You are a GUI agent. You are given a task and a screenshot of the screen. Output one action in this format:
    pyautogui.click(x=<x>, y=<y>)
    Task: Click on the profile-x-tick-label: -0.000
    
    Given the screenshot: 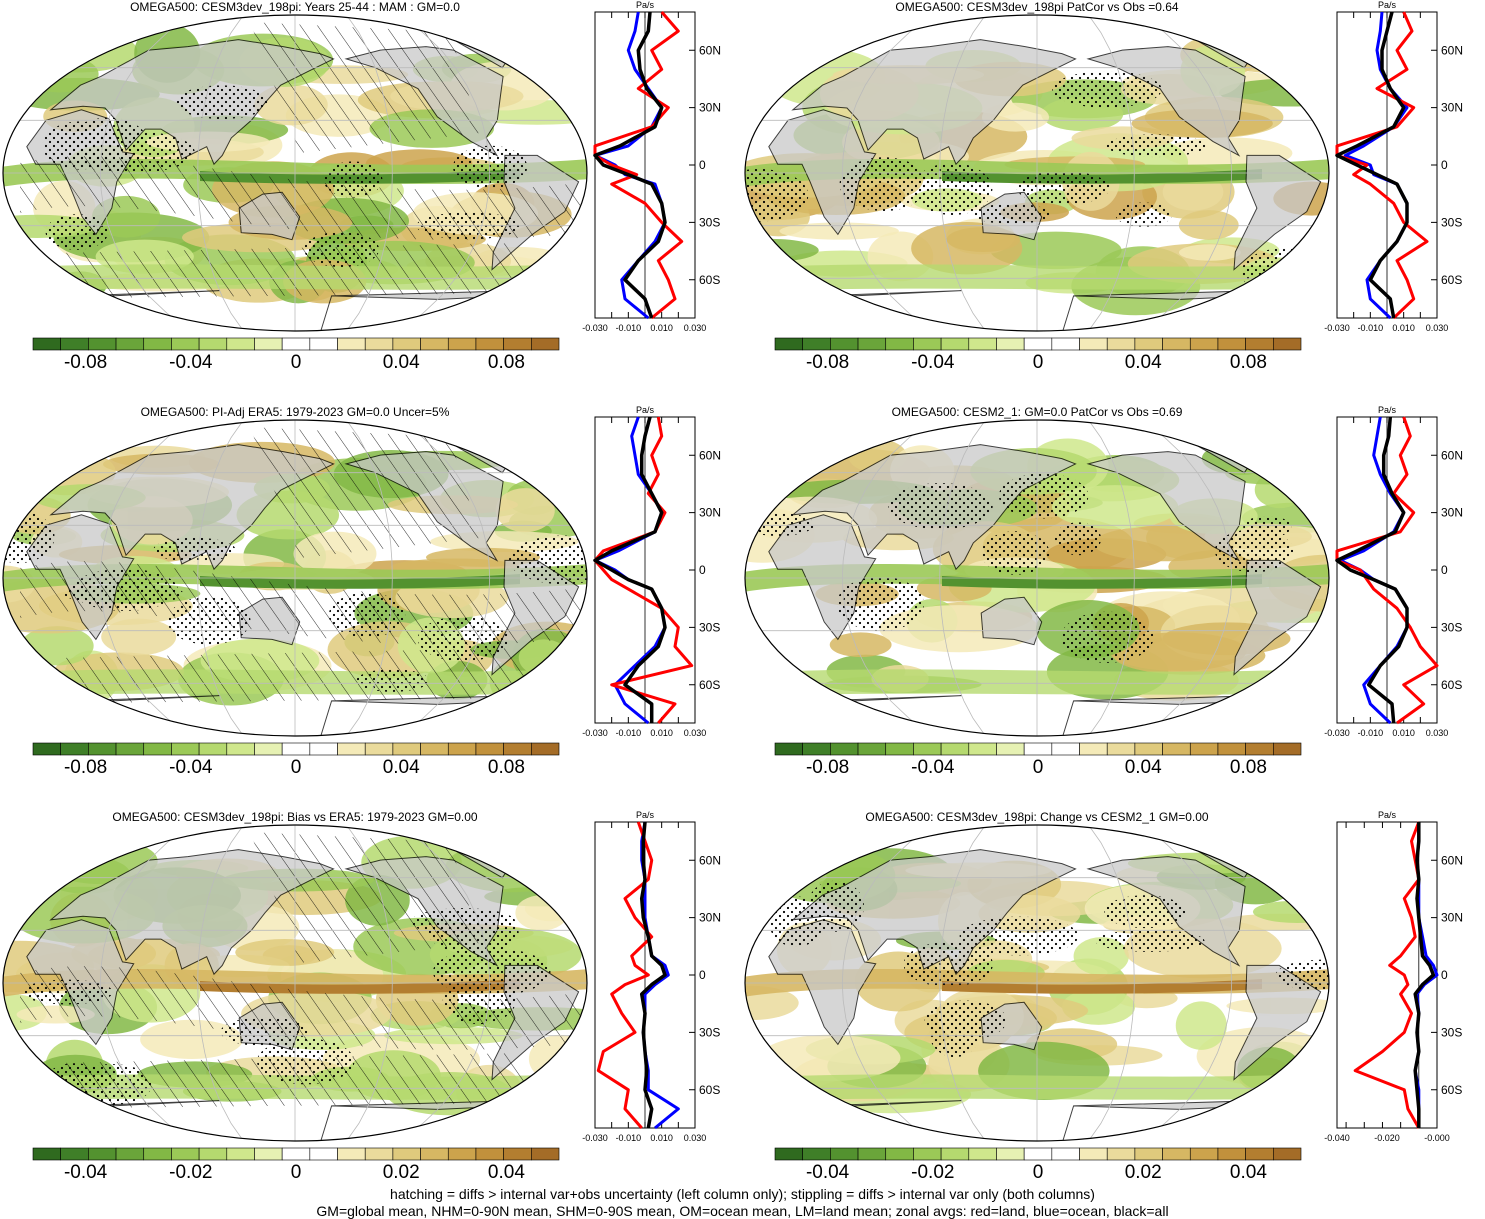 What is the action you would take?
    pyautogui.click(x=1437, y=1138)
    